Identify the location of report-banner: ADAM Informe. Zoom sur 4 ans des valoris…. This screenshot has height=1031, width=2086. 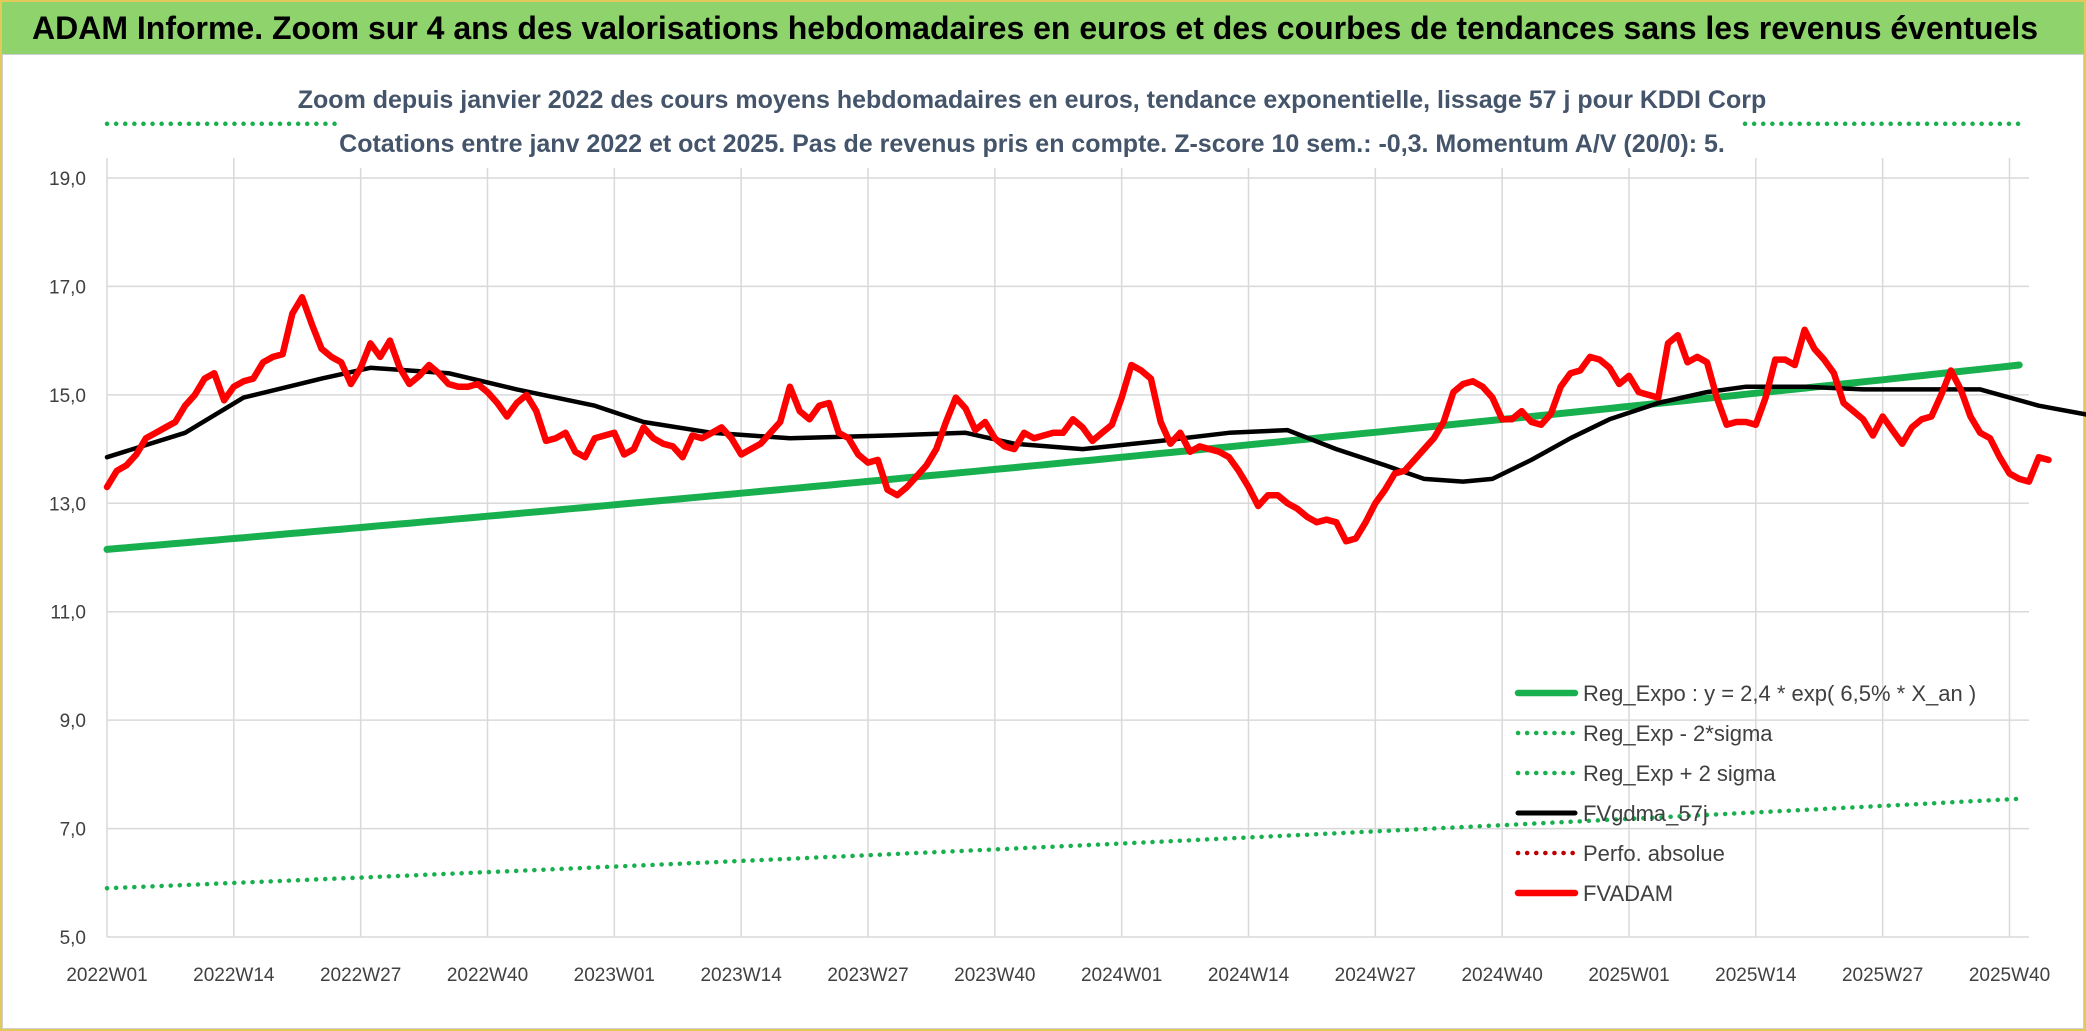
(1043, 28).